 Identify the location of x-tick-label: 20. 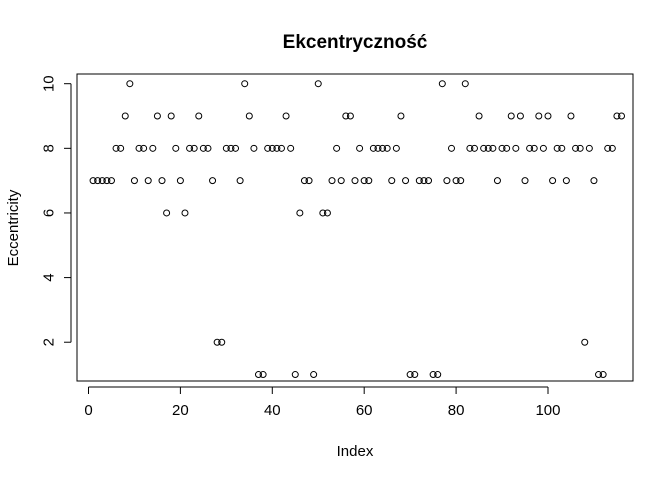
(180, 410).